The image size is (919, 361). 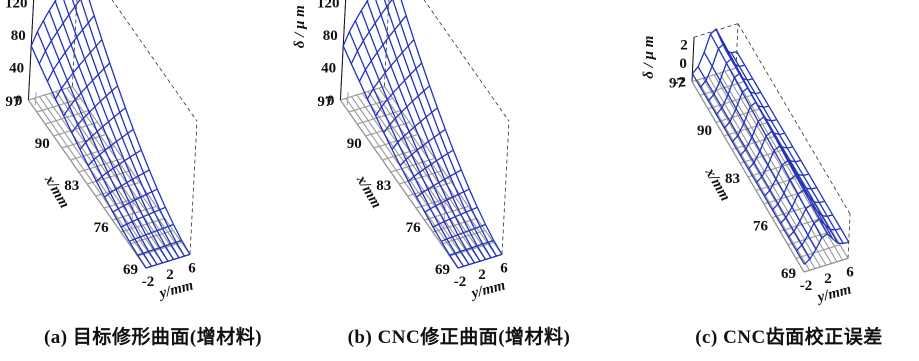 What do you see at coordinates (680, 83) in the screenshot?
I see `z-tick-label: -2` at bounding box center [680, 83].